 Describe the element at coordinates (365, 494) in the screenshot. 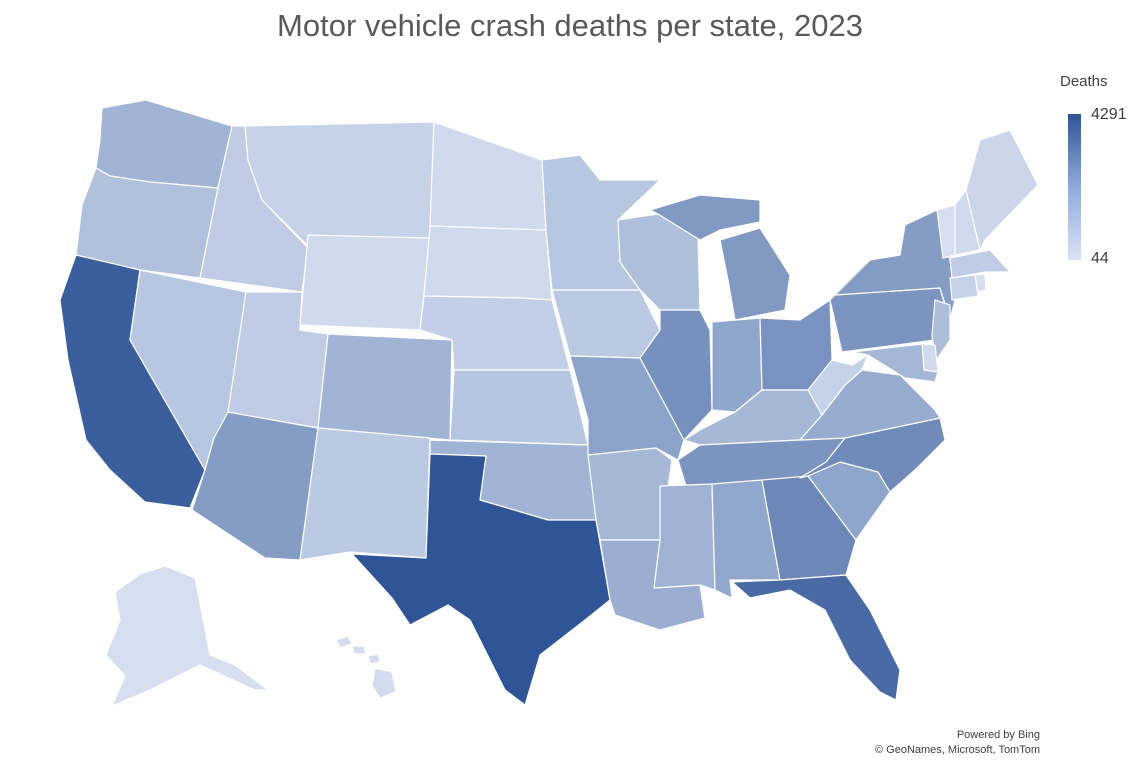

I see `state-NM` at that location.